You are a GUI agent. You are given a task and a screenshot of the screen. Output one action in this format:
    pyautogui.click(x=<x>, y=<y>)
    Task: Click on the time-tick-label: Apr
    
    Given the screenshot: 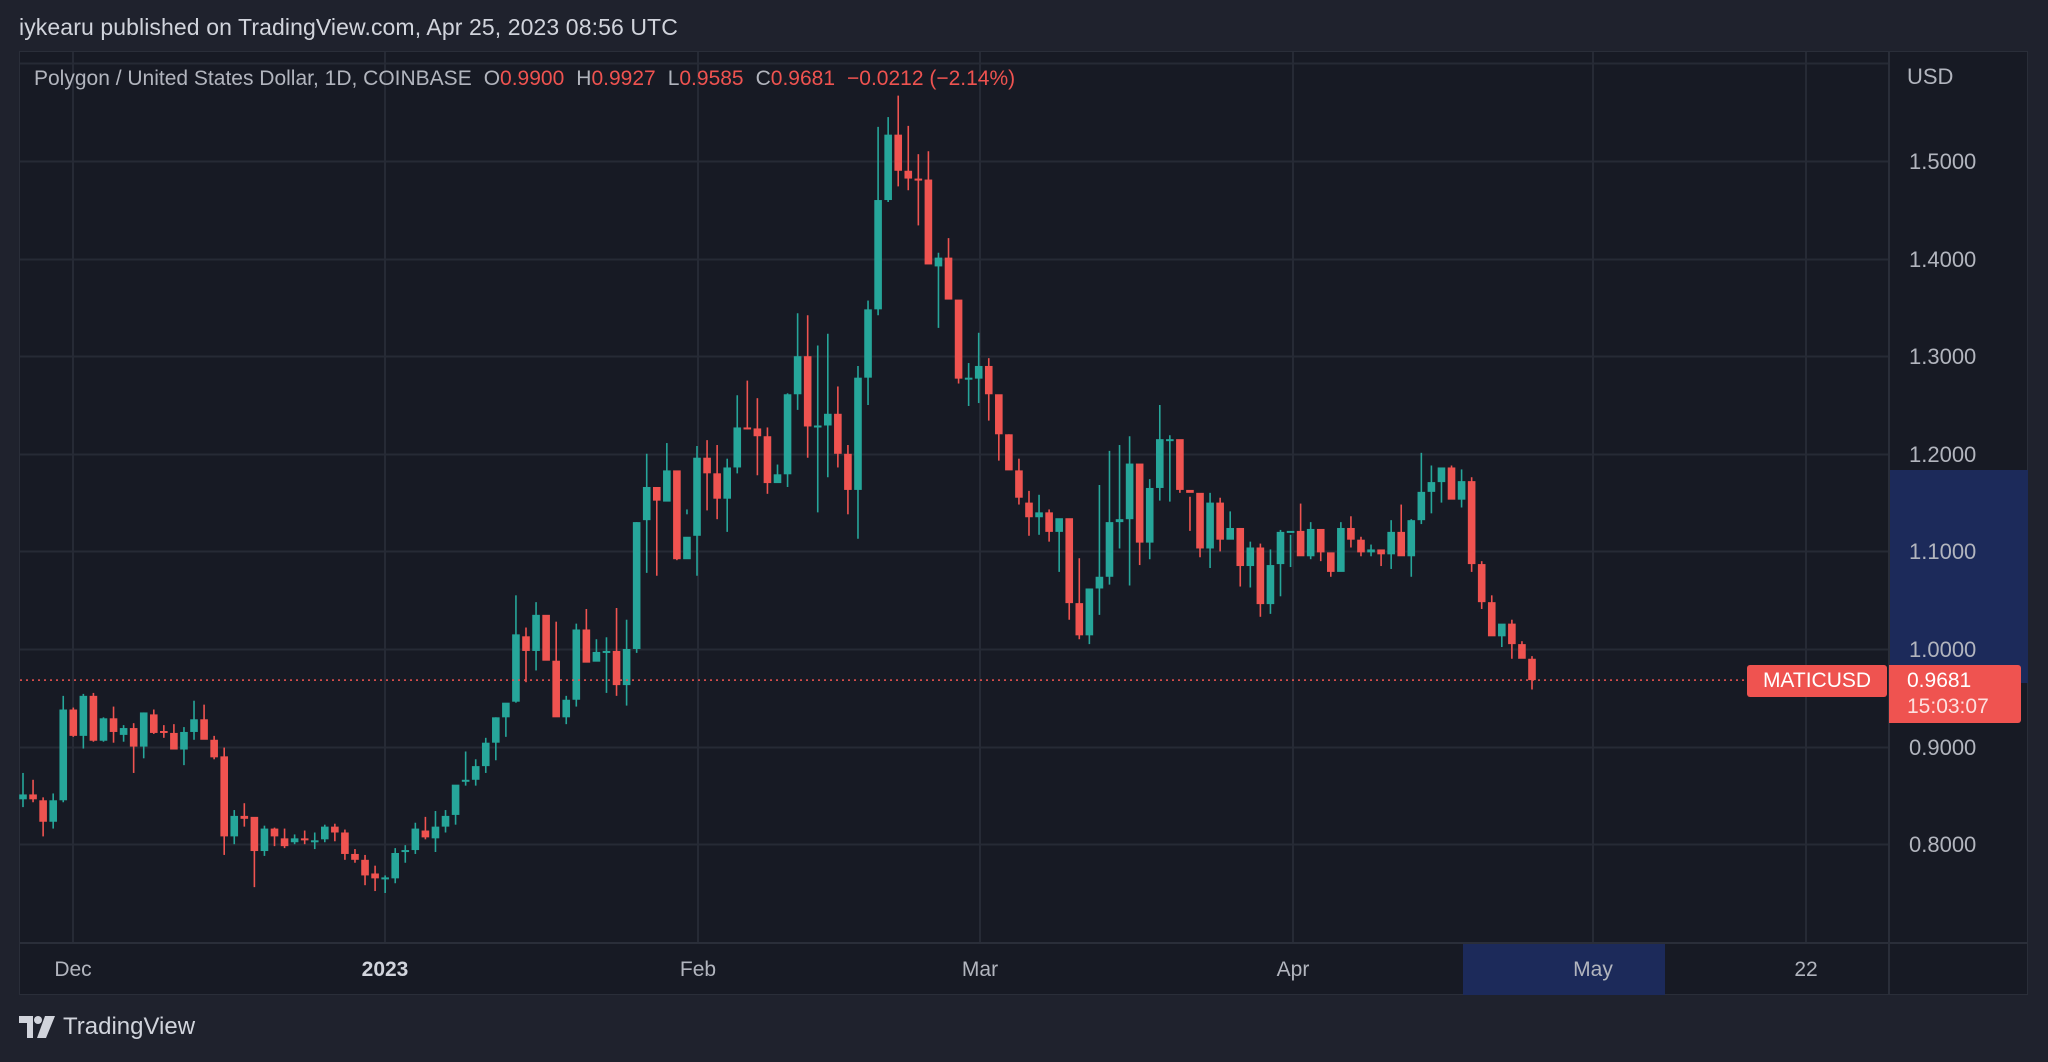 What is the action you would take?
    pyautogui.click(x=1293, y=969)
    